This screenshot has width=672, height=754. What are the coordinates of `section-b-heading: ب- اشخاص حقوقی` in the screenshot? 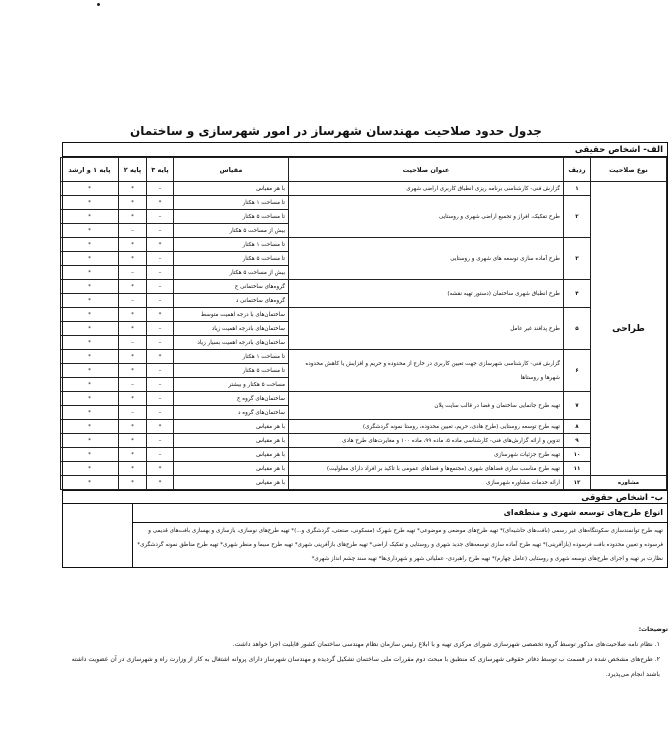 It's located at (365, 497).